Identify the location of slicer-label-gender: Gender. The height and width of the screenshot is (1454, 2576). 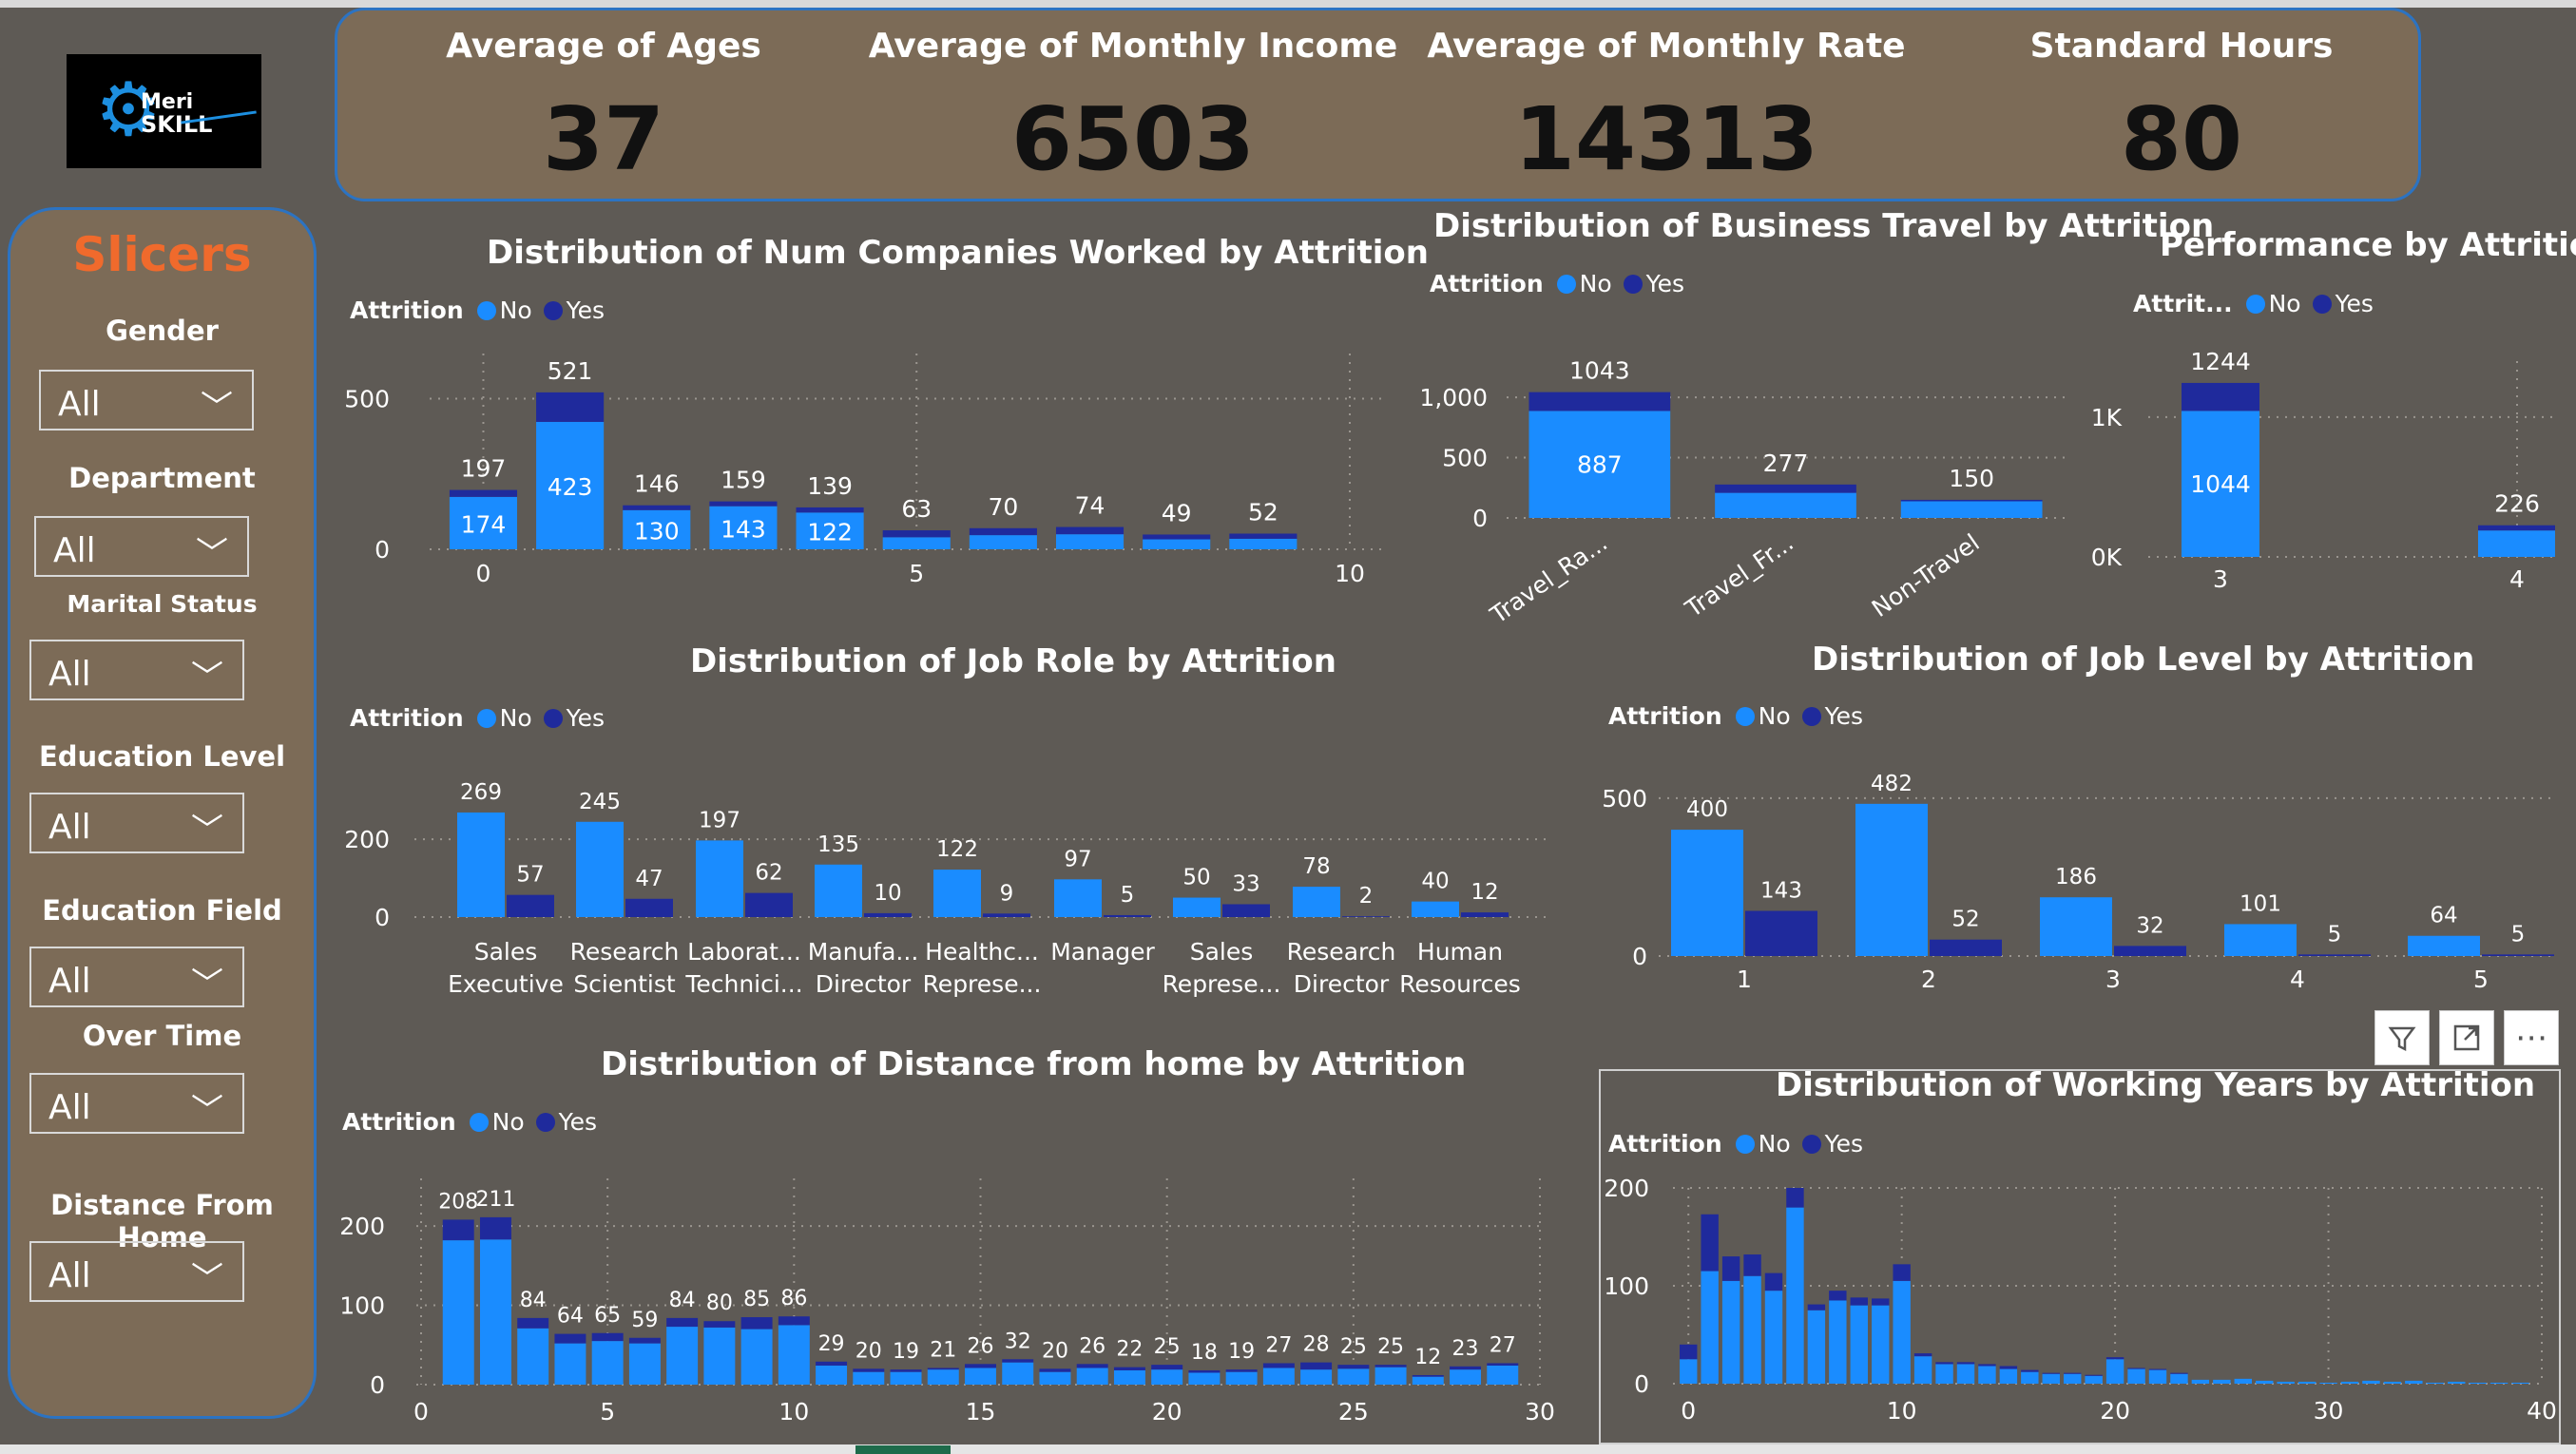
(162, 331).